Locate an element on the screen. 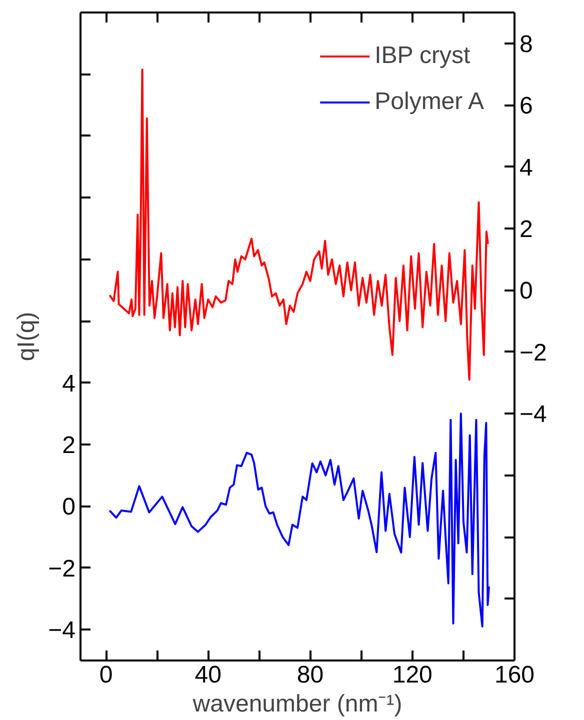 Image resolution: width=584 pixels, height=720 pixels. x-tick-label: 160 is located at coordinates (514, 675).